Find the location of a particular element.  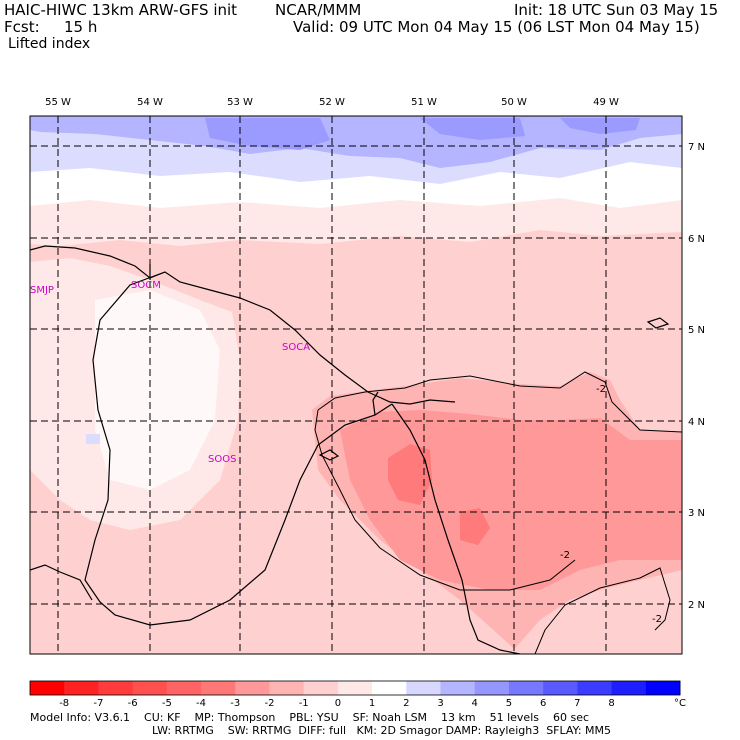

lon-label: 50 W is located at coordinates (514, 102).